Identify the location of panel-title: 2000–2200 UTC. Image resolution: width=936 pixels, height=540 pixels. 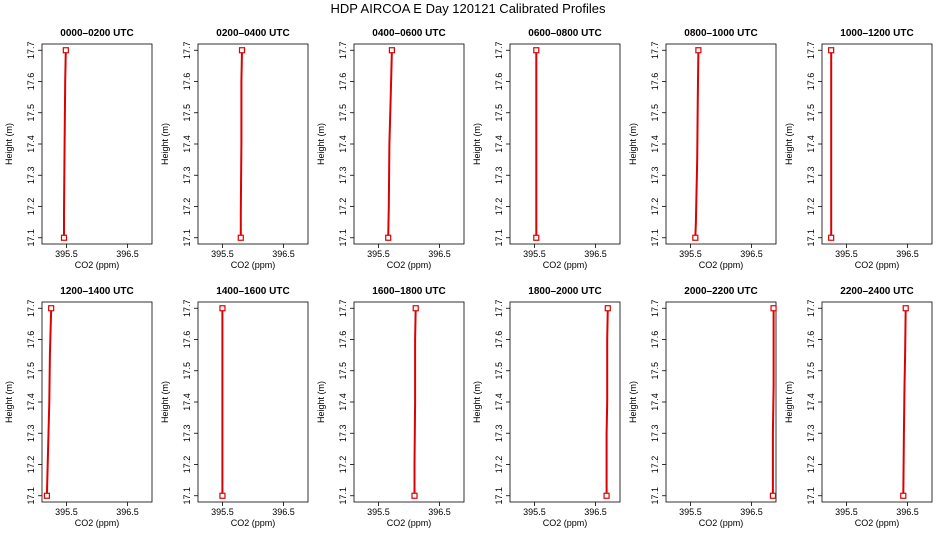
(720, 291).